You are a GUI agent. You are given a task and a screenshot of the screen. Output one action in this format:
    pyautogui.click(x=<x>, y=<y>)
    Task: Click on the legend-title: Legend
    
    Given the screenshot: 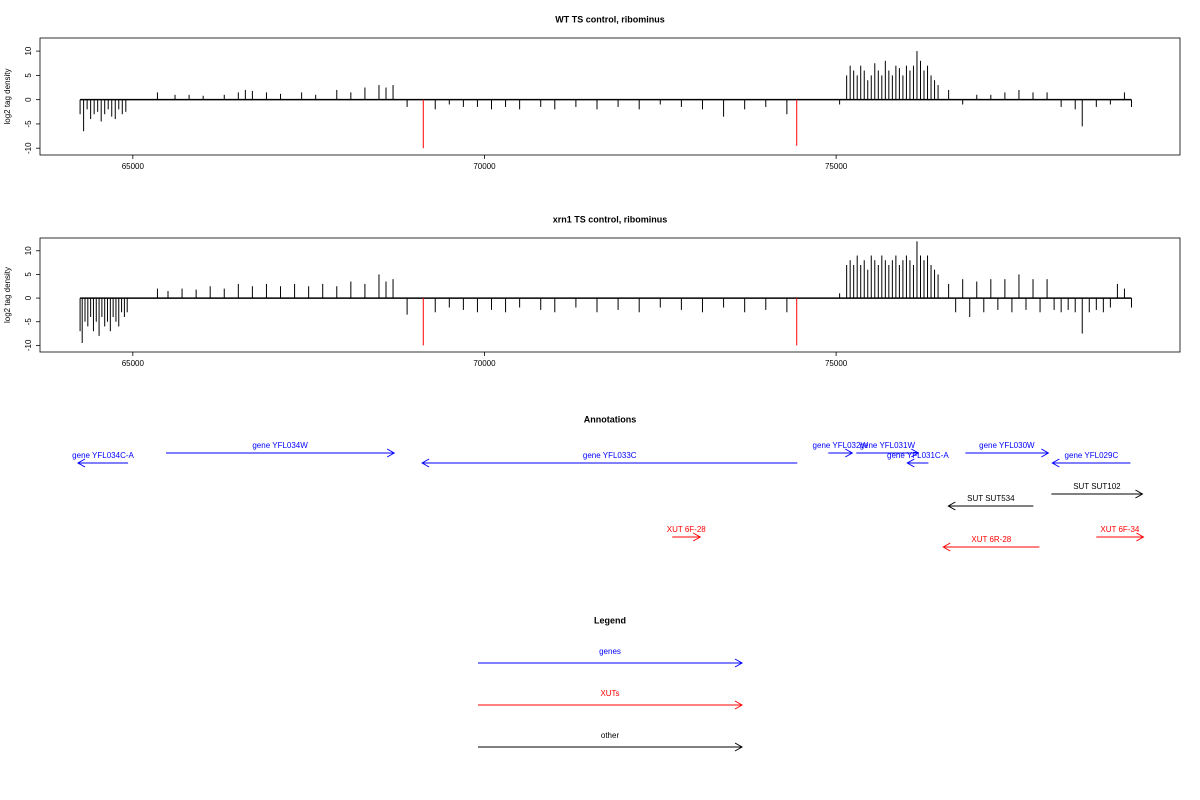 What is the action you would take?
    pyautogui.click(x=610, y=620)
    